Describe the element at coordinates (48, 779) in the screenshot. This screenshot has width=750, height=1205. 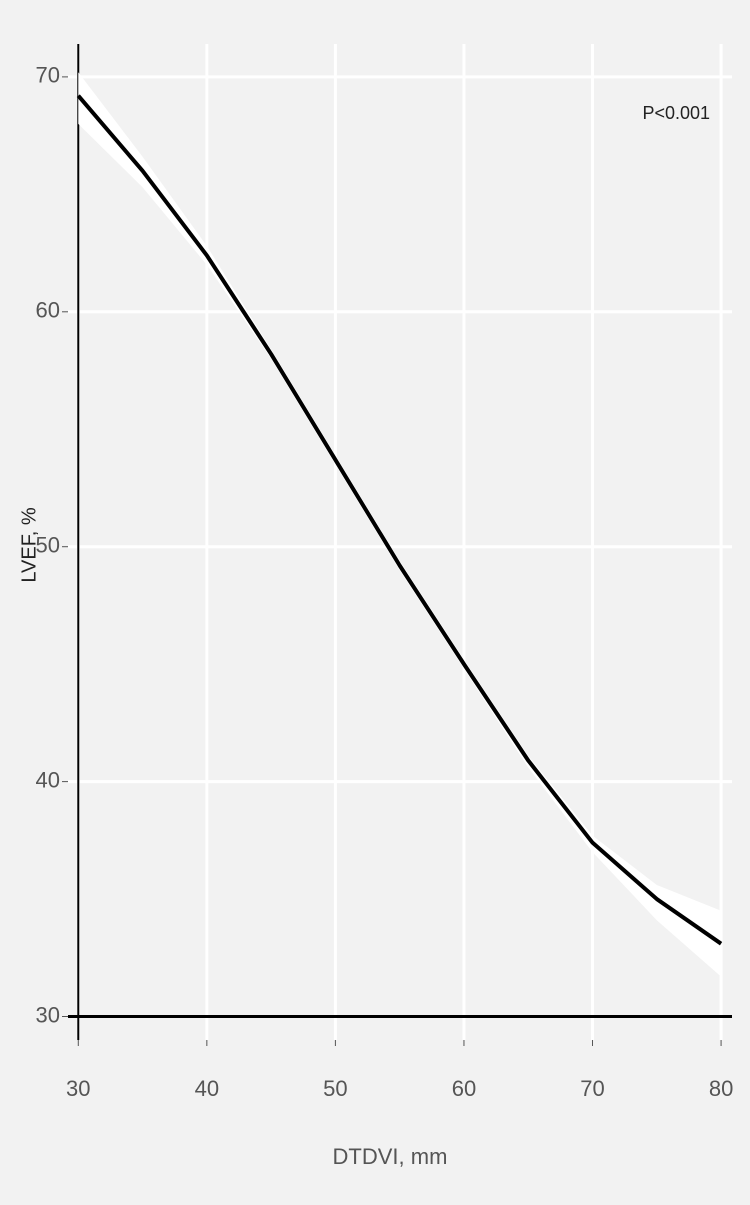
I see `y-tick-label: 40` at that location.